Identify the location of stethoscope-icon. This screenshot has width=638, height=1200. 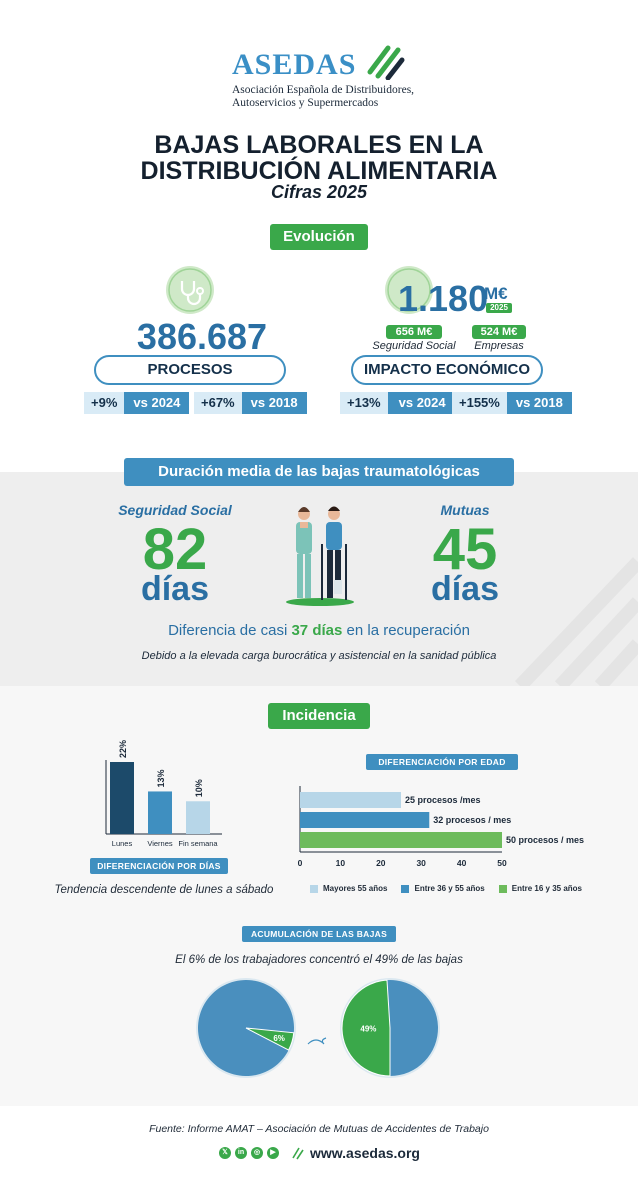
(190, 290).